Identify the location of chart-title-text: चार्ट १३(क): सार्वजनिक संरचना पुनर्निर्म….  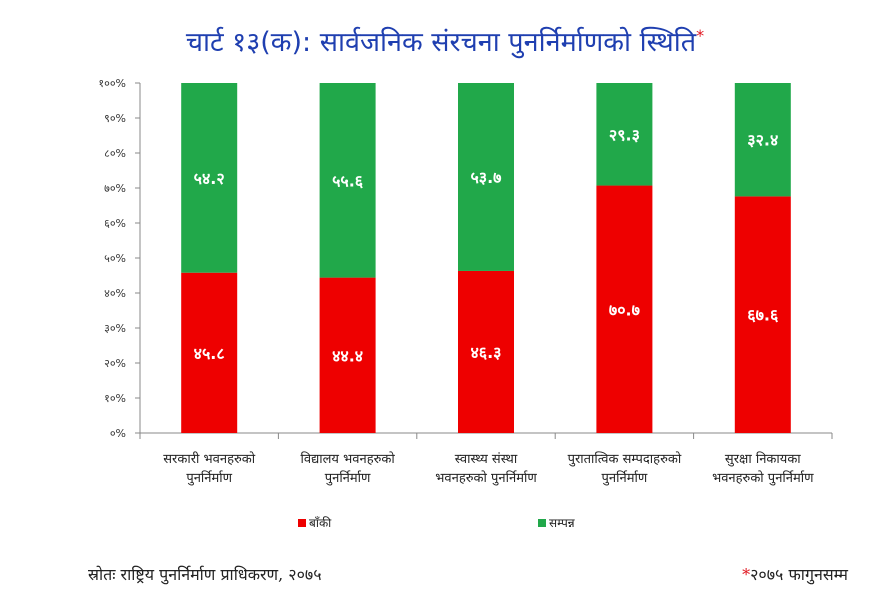
(441, 42).